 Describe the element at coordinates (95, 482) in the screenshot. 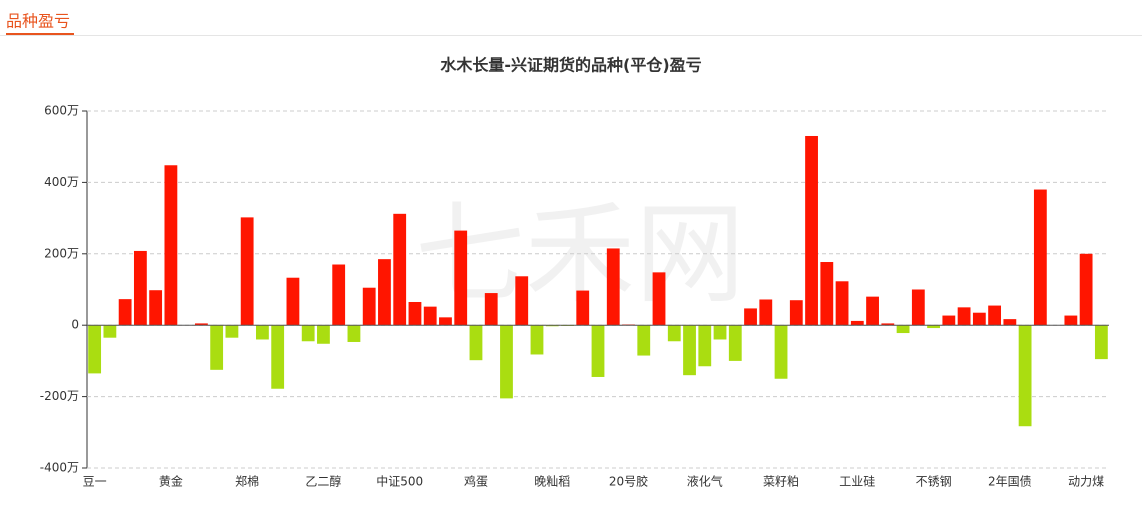

I see `x-tick-label: 豆一` at that location.